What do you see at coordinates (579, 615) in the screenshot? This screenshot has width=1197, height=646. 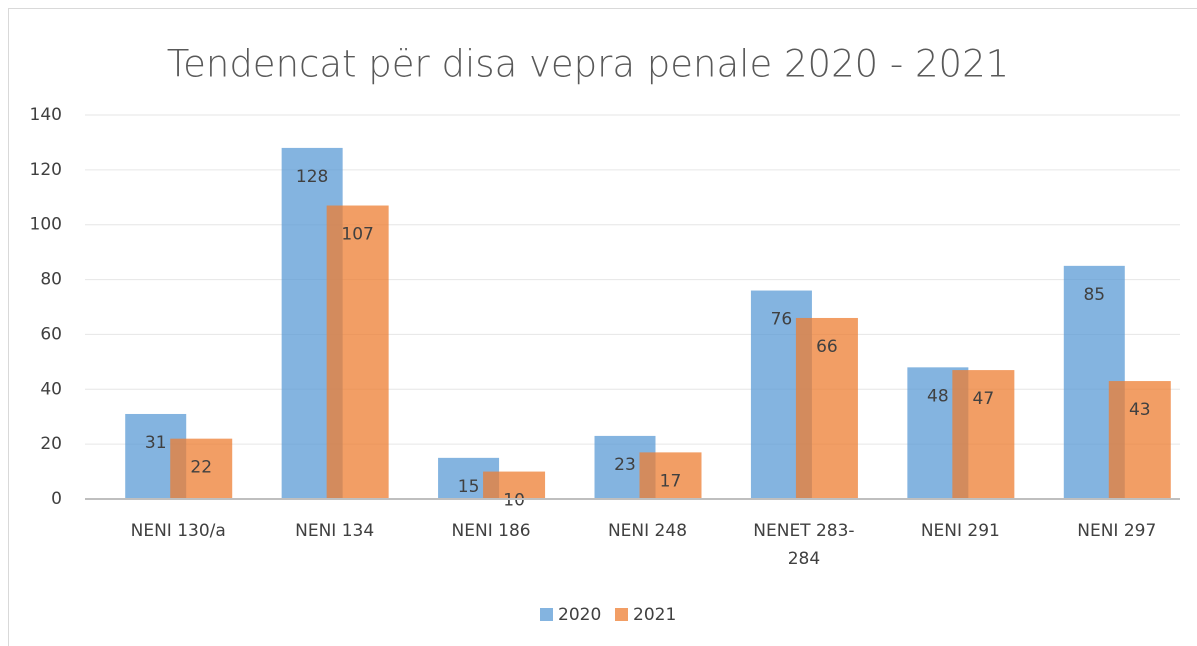 I see `legend-label: 2020` at bounding box center [579, 615].